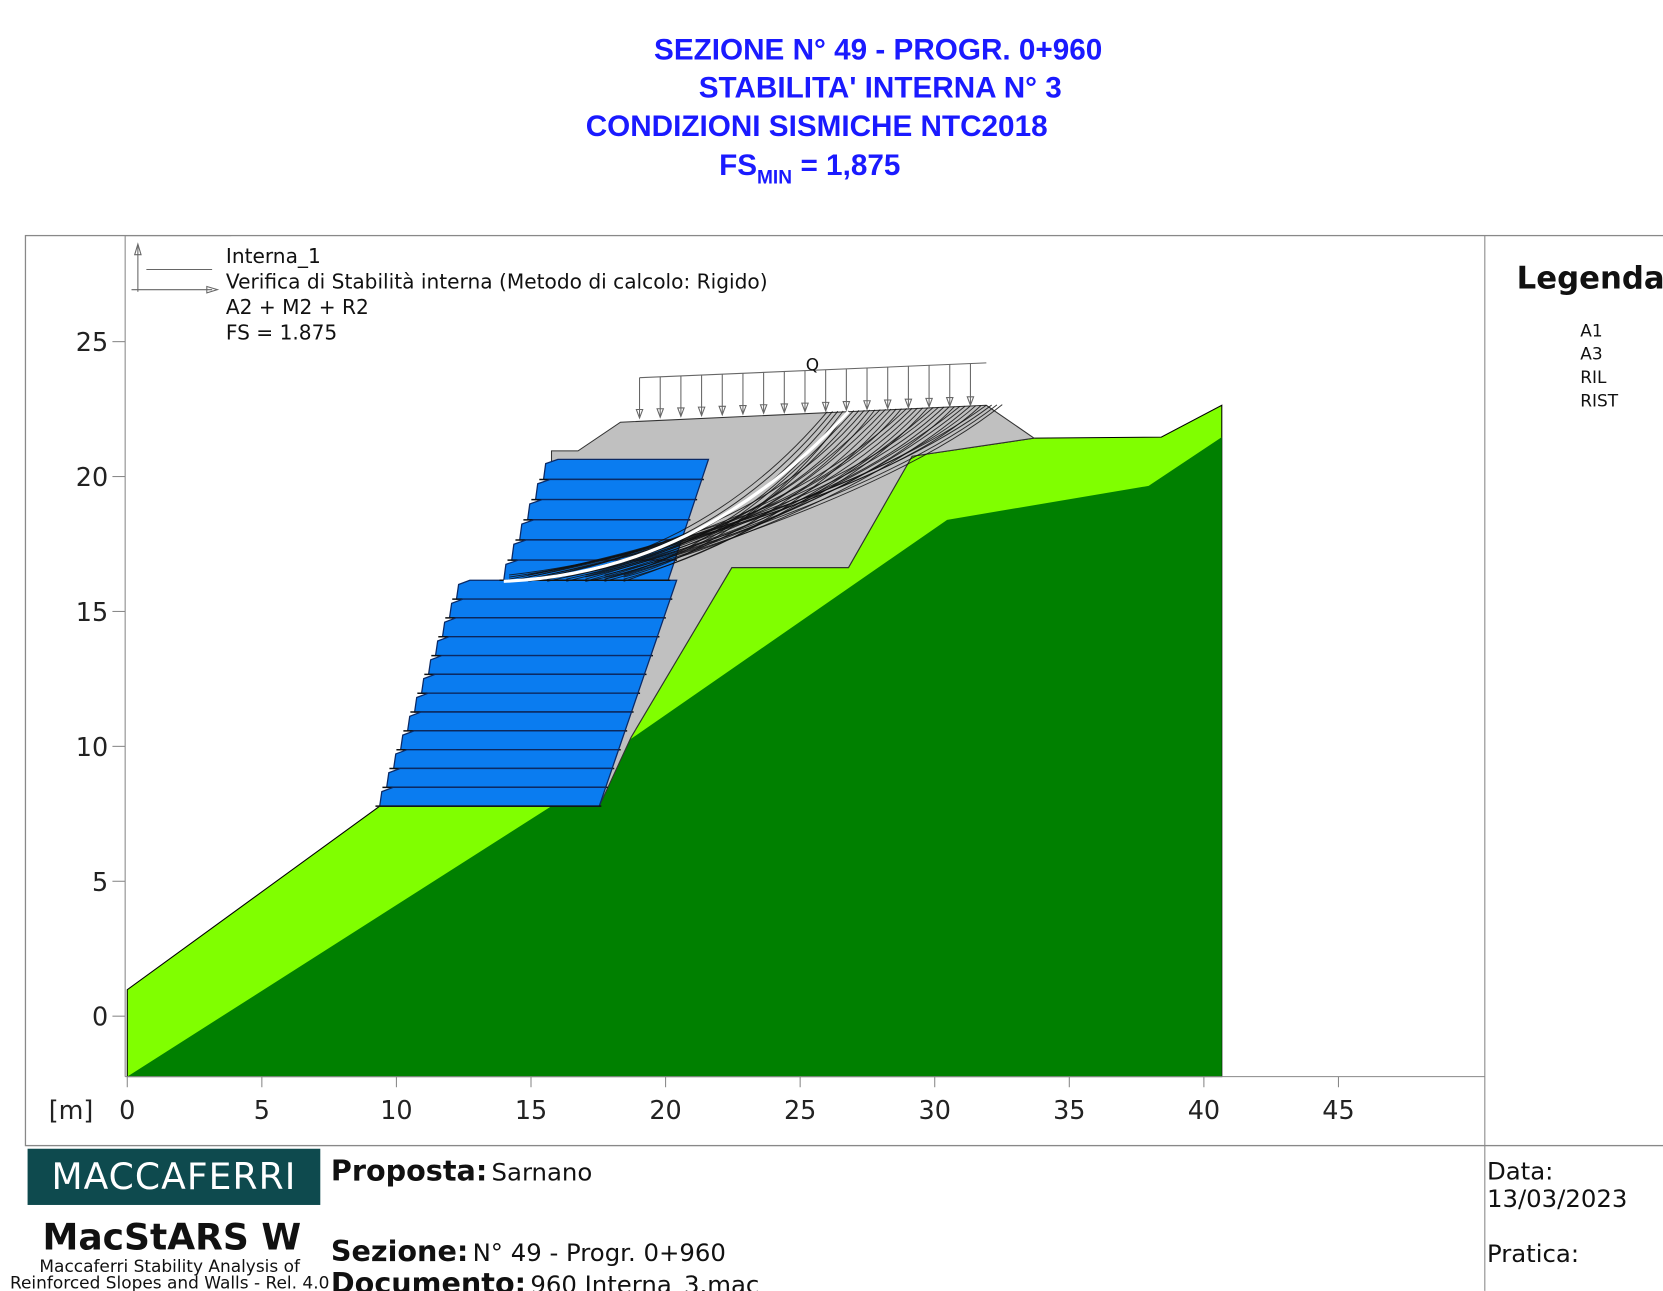 The height and width of the screenshot is (1291, 1663). I want to click on title-fs: FSMIN = 1,875, so click(809, 168).